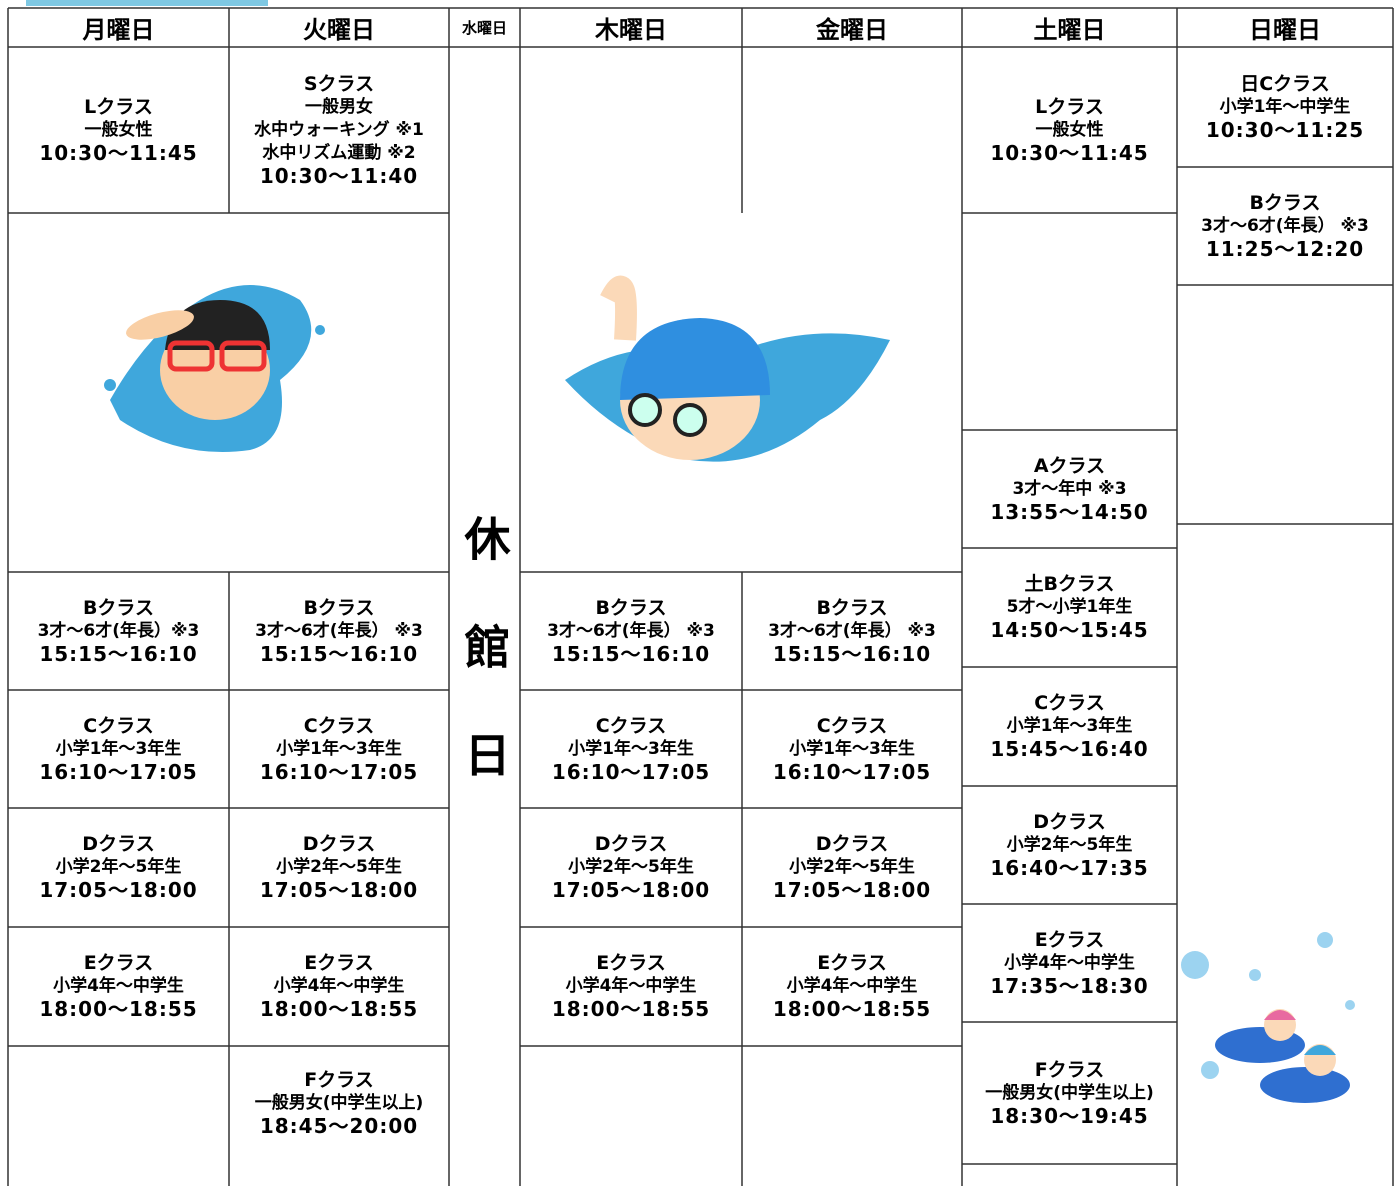 The image size is (1397, 1186). I want to click on class-cell: Sクラス 一般男女 水中ウォーキング ※1 水中リズム運動 ※2 10:30～11:40, so click(339, 130).